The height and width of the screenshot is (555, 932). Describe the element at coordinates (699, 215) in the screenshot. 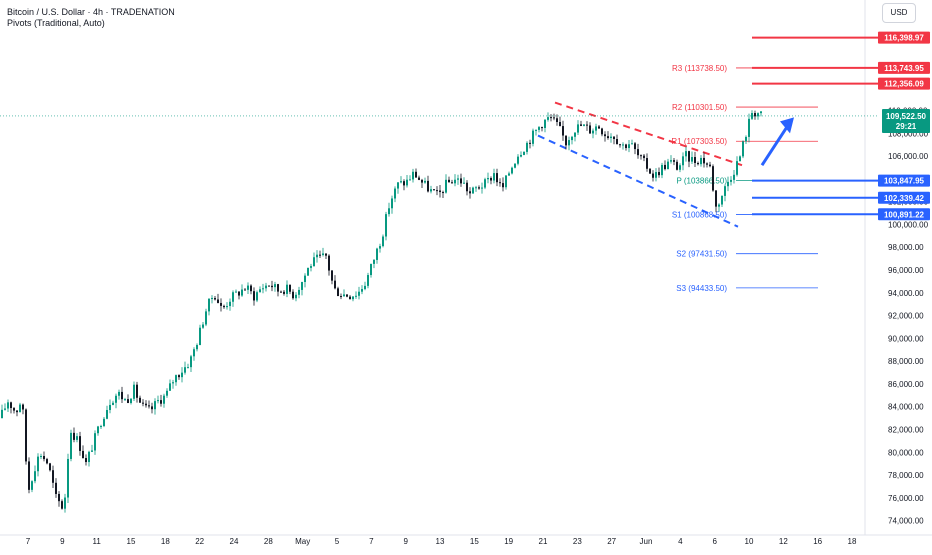

I see `pivot-label-s1: S1 (100868.50)` at that location.